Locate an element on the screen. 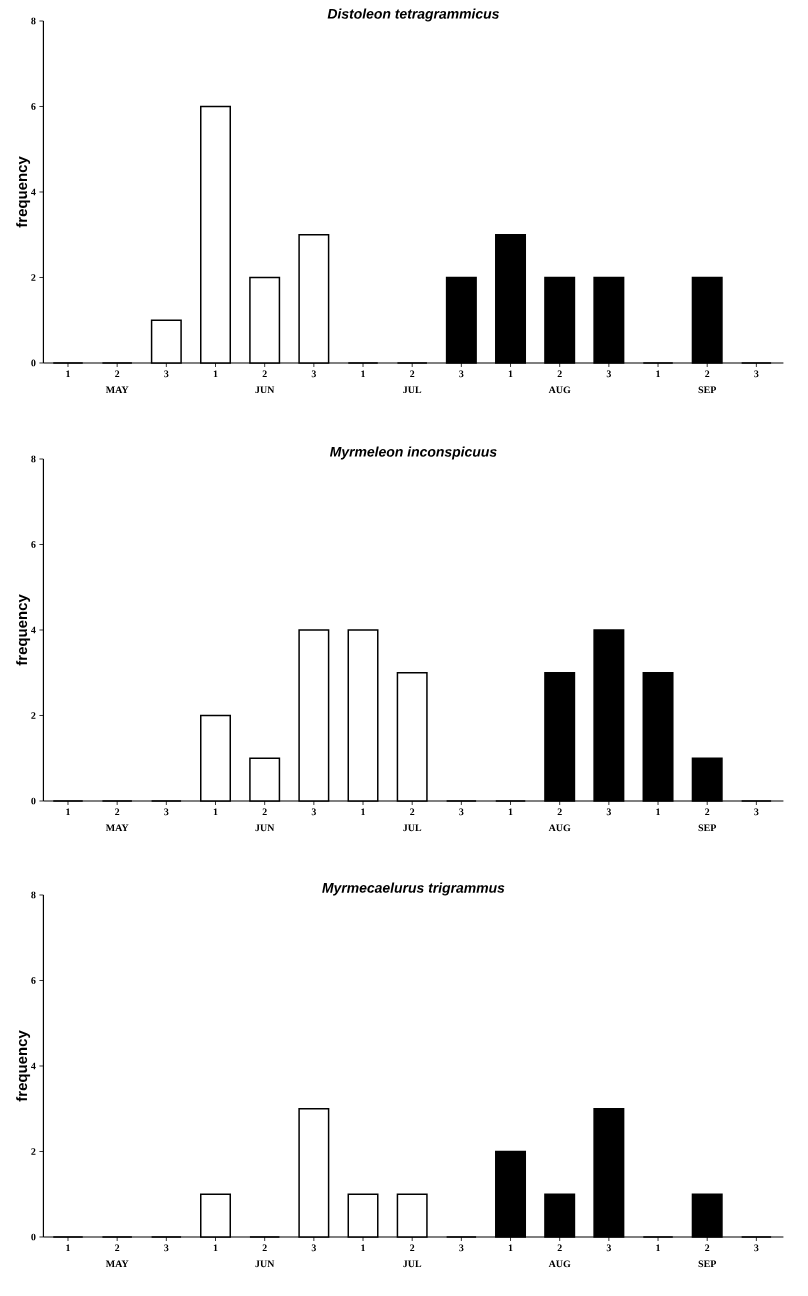  chart-title: Distoleon tetragrammicus is located at coordinates (413, 15).